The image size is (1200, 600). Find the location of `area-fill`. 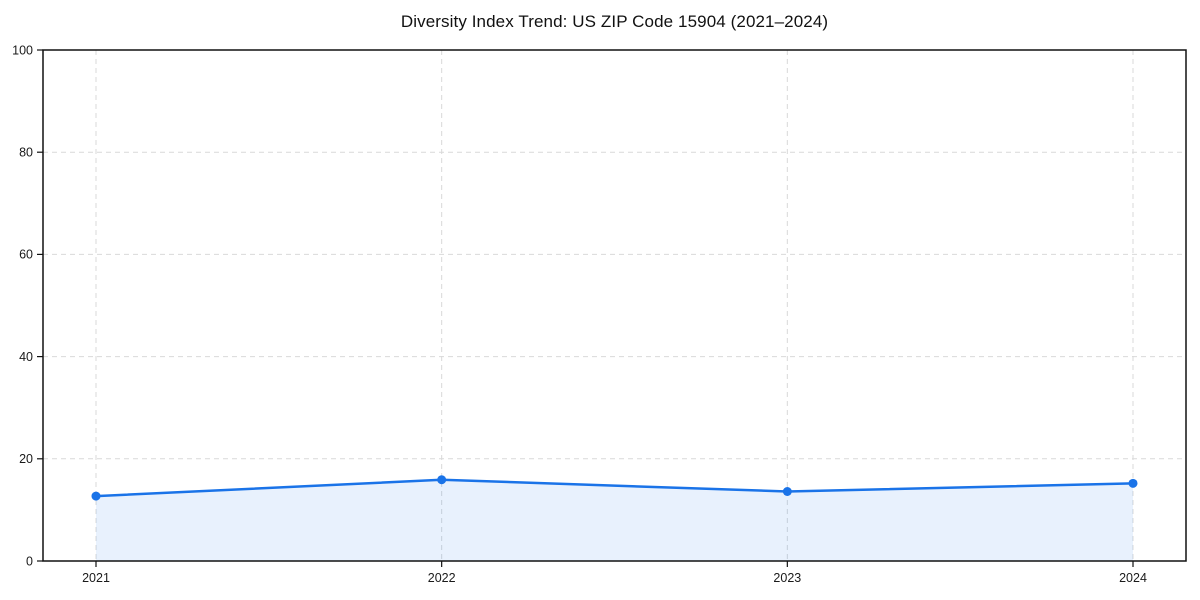

area-fill is located at coordinates (614, 520).